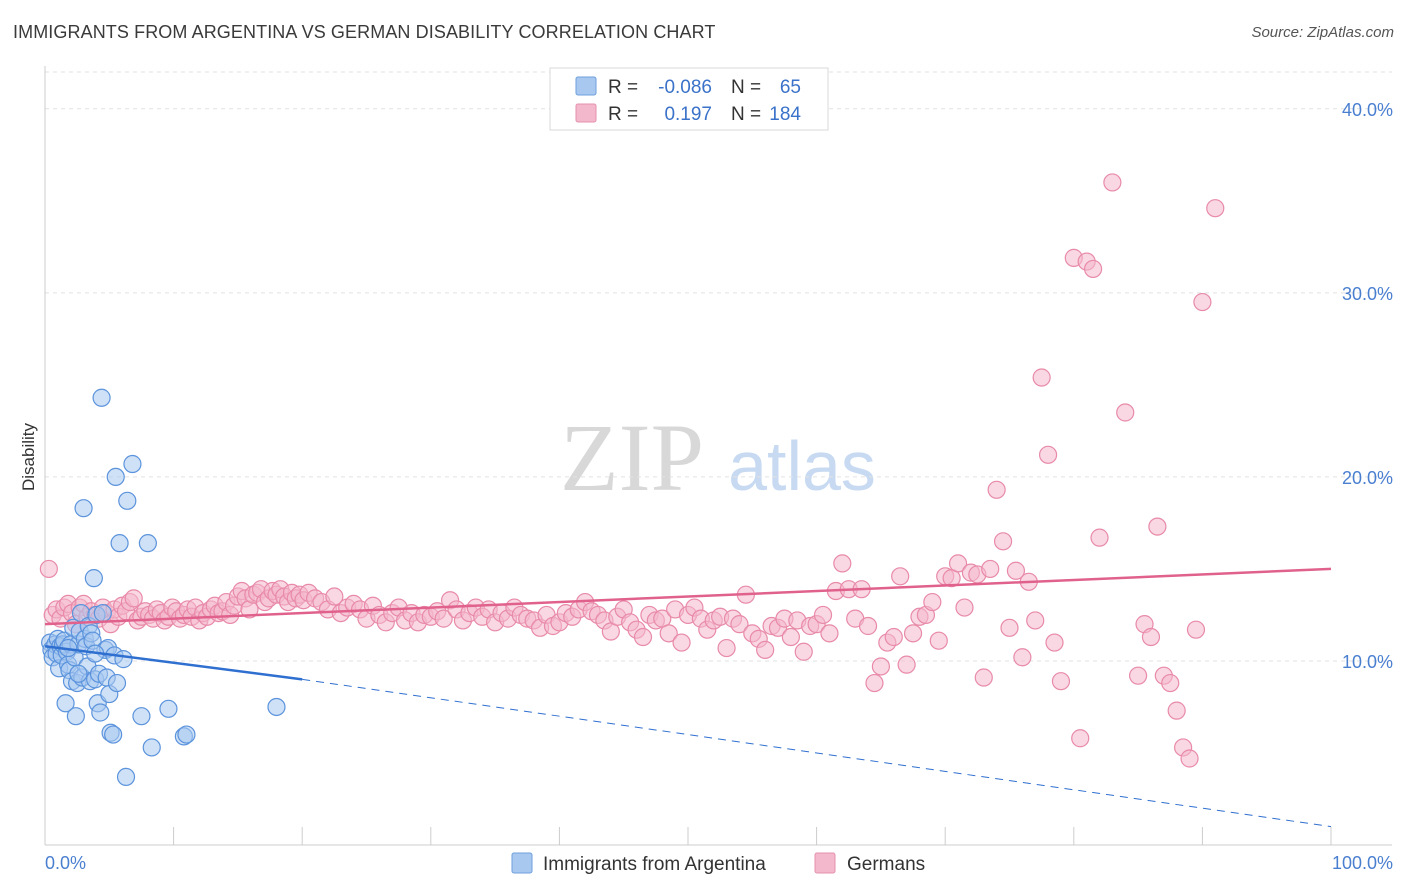  I want to click on series-argentina, so click(163, 587).